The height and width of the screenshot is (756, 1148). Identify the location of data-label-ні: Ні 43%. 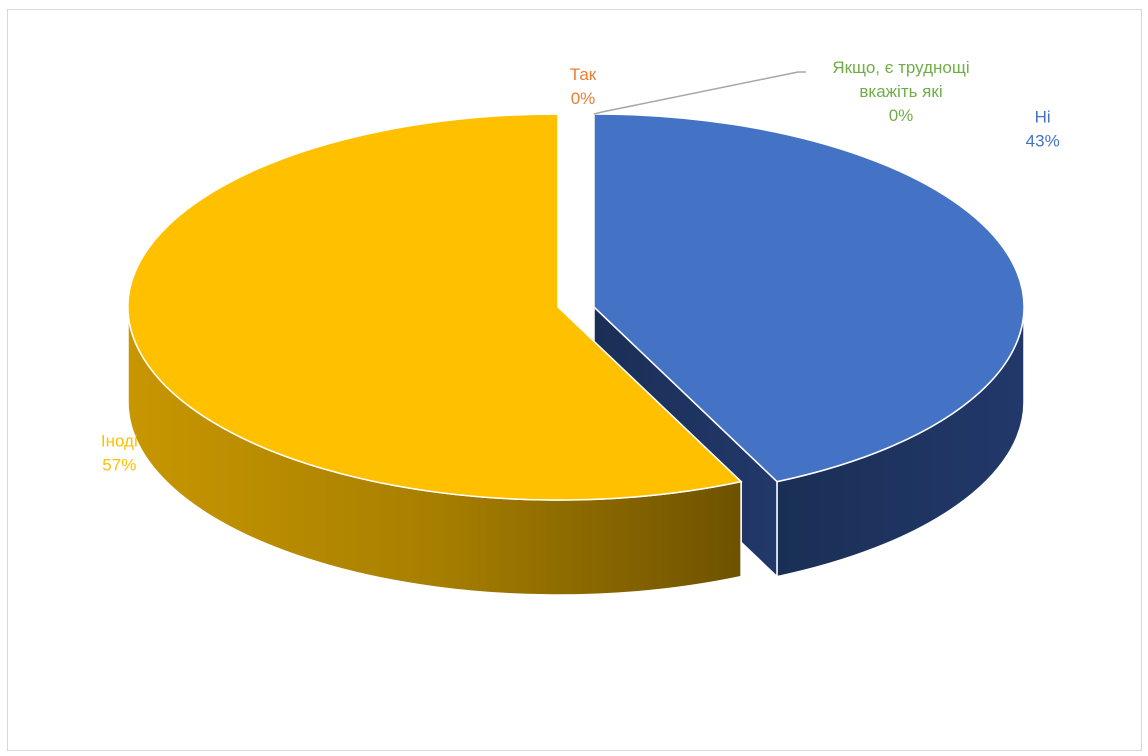
(1043, 129).